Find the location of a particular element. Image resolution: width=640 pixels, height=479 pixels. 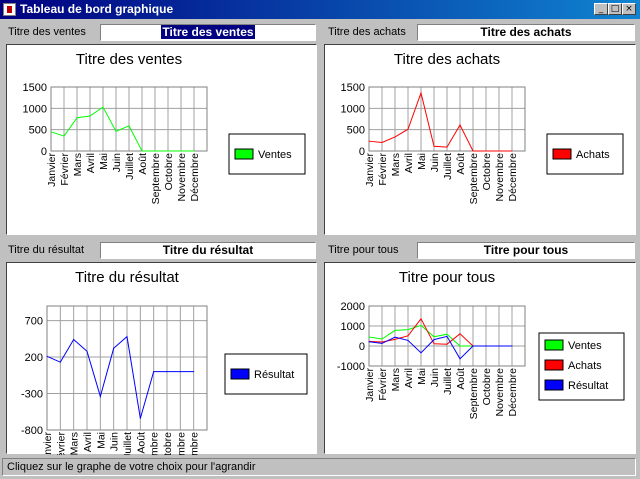

input-titre-ventes: Titre des ventes is located at coordinates (208, 32).